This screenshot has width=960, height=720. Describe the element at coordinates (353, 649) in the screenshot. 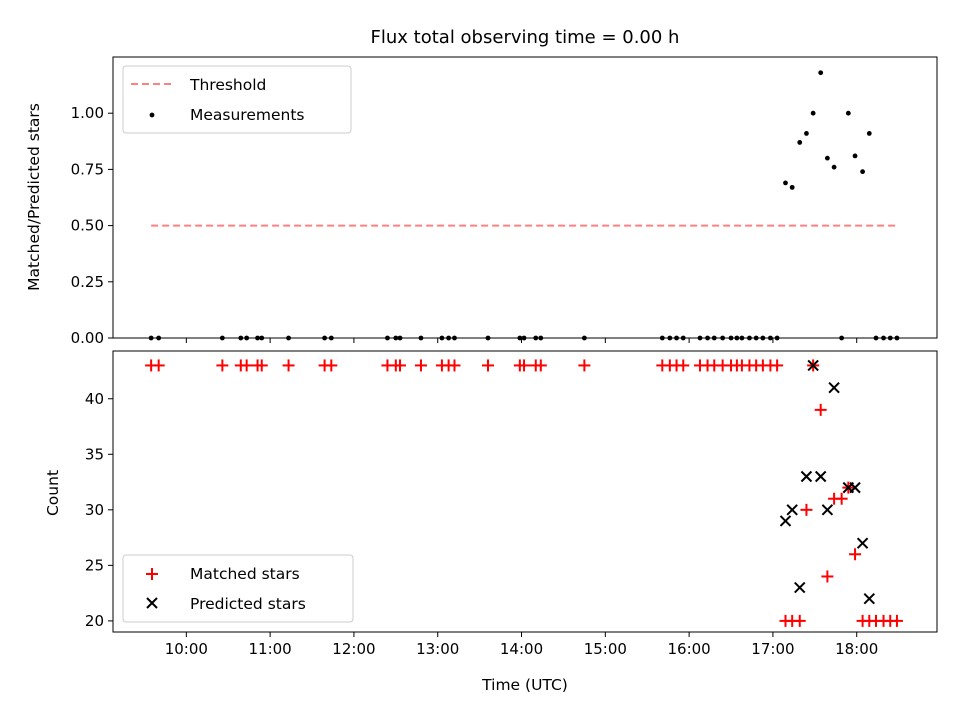

I see `x-tick-label: 12:00` at that location.